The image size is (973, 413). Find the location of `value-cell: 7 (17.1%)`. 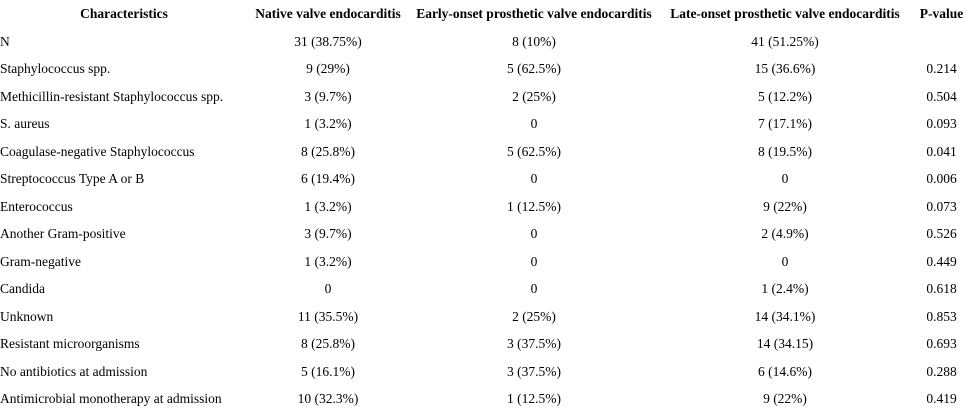

value-cell: 7 (17.1%) is located at coordinates (785, 124).